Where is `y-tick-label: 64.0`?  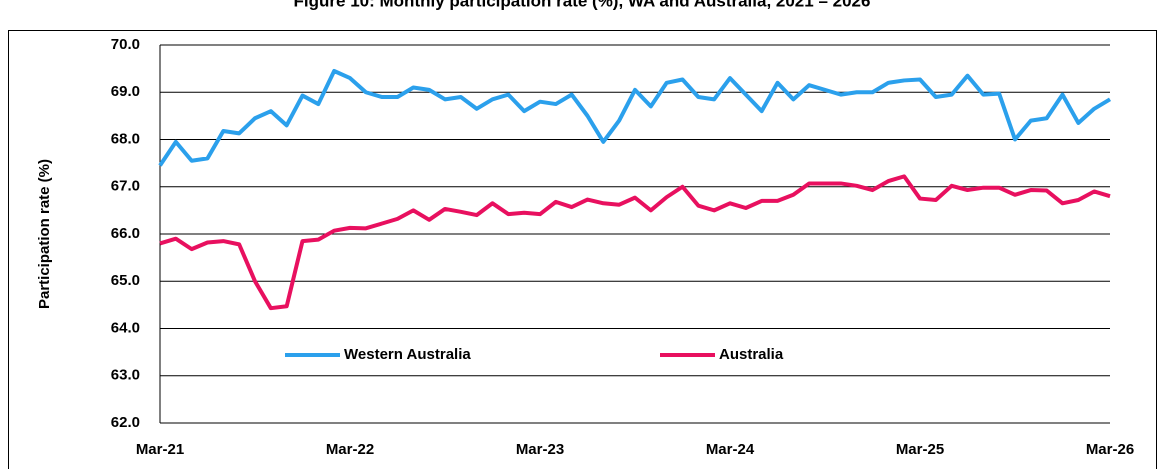 y-tick-label: 64.0 is located at coordinates (125, 327).